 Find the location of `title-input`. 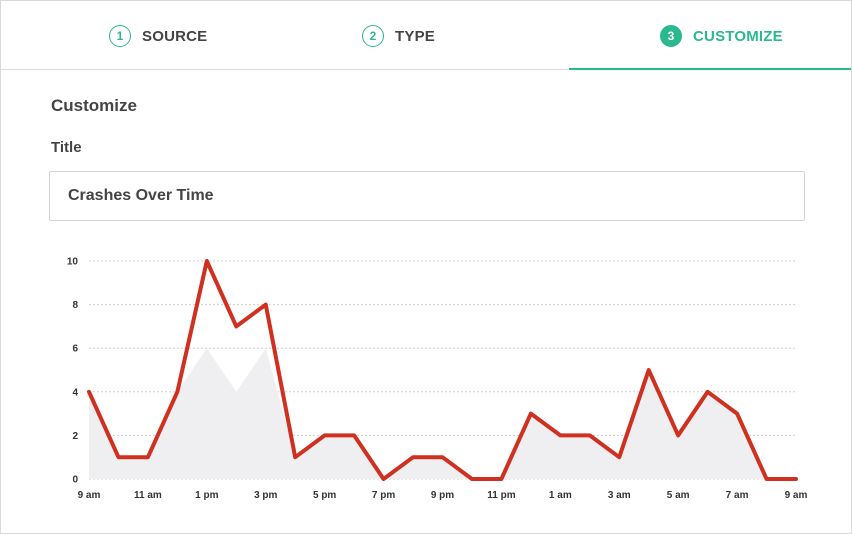

title-input is located at coordinates (427, 196).